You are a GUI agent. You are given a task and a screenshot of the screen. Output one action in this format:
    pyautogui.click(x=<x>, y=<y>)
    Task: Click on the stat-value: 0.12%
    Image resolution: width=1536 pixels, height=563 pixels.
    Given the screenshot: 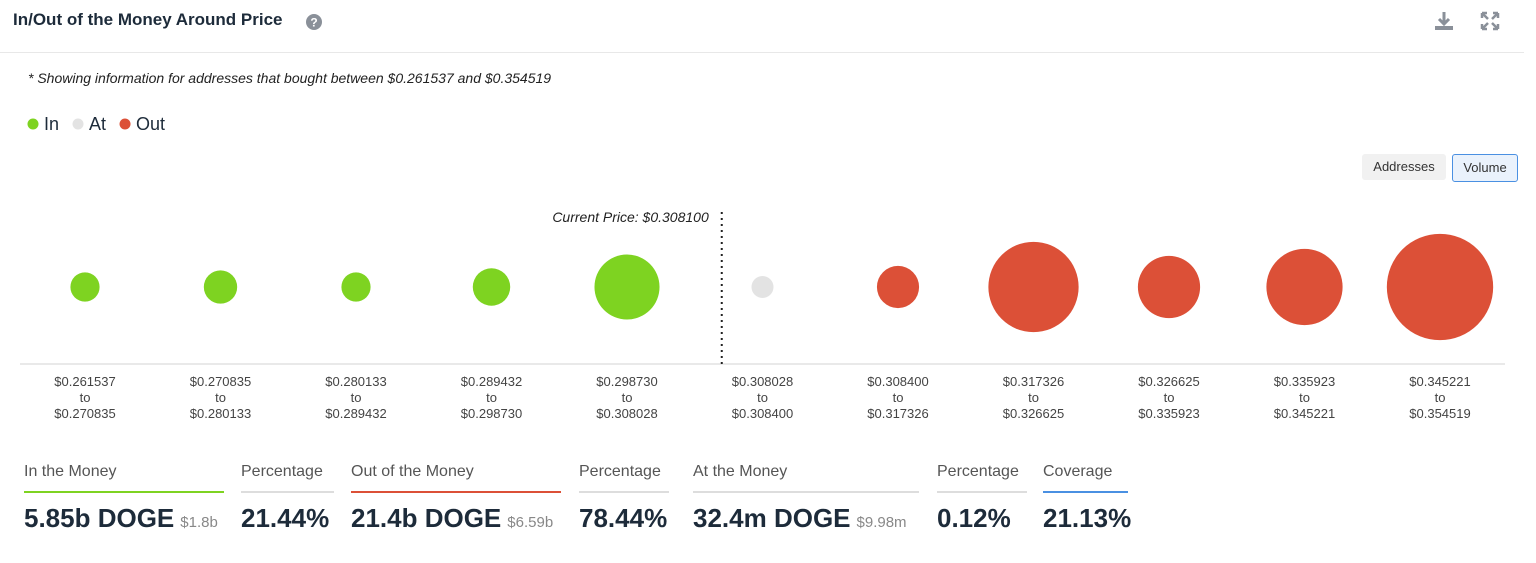 What is the action you would take?
    pyautogui.click(x=974, y=518)
    